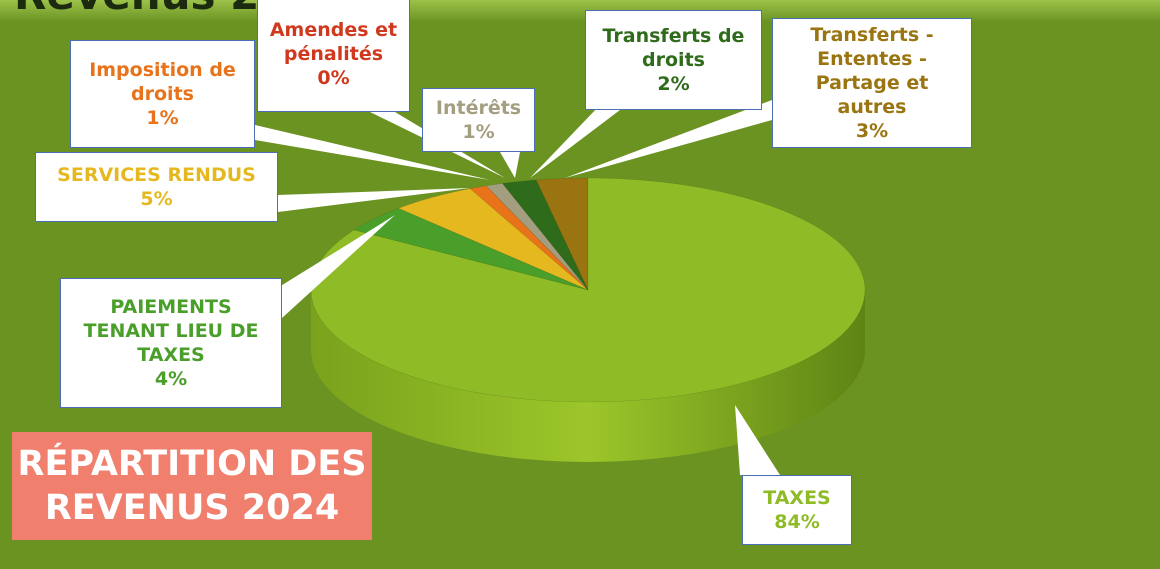 The height and width of the screenshot is (569, 1160). Describe the element at coordinates (797, 498) in the screenshot. I see `label-name: TAXES` at that location.